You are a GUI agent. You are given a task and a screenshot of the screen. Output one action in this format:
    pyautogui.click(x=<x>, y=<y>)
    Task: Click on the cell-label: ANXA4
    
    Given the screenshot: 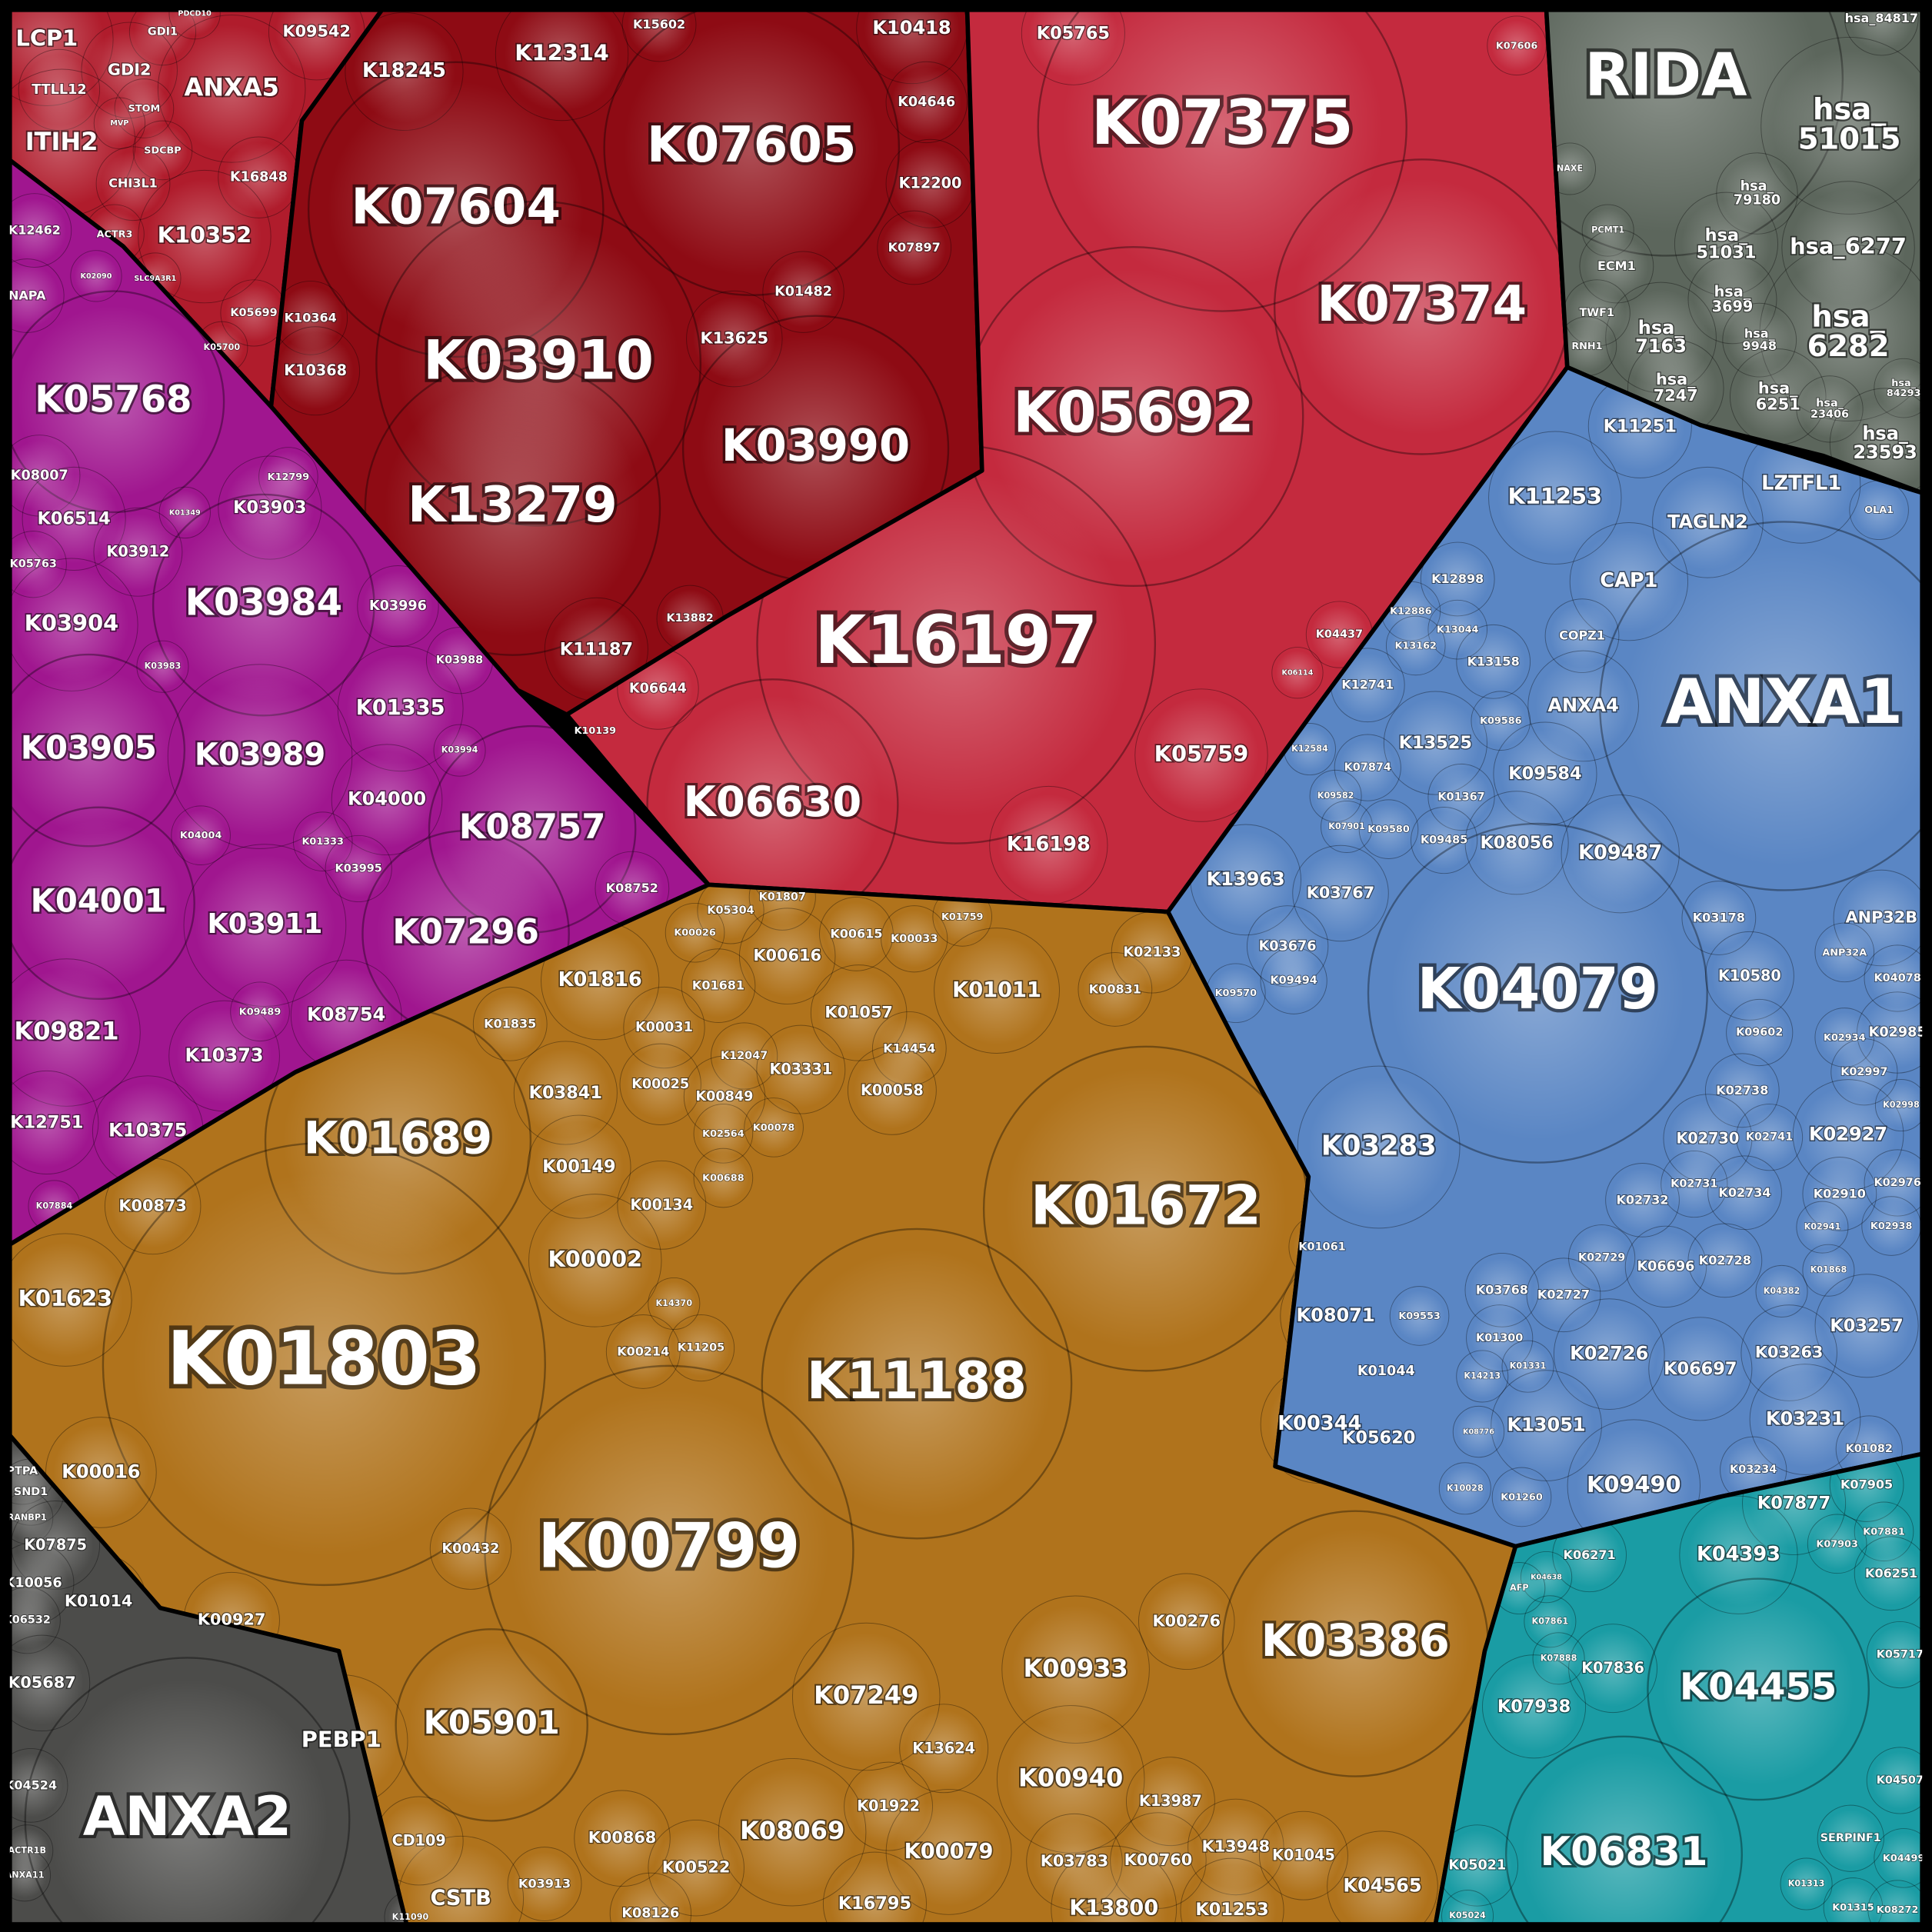 What is the action you would take?
    pyautogui.click(x=1583, y=705)
    